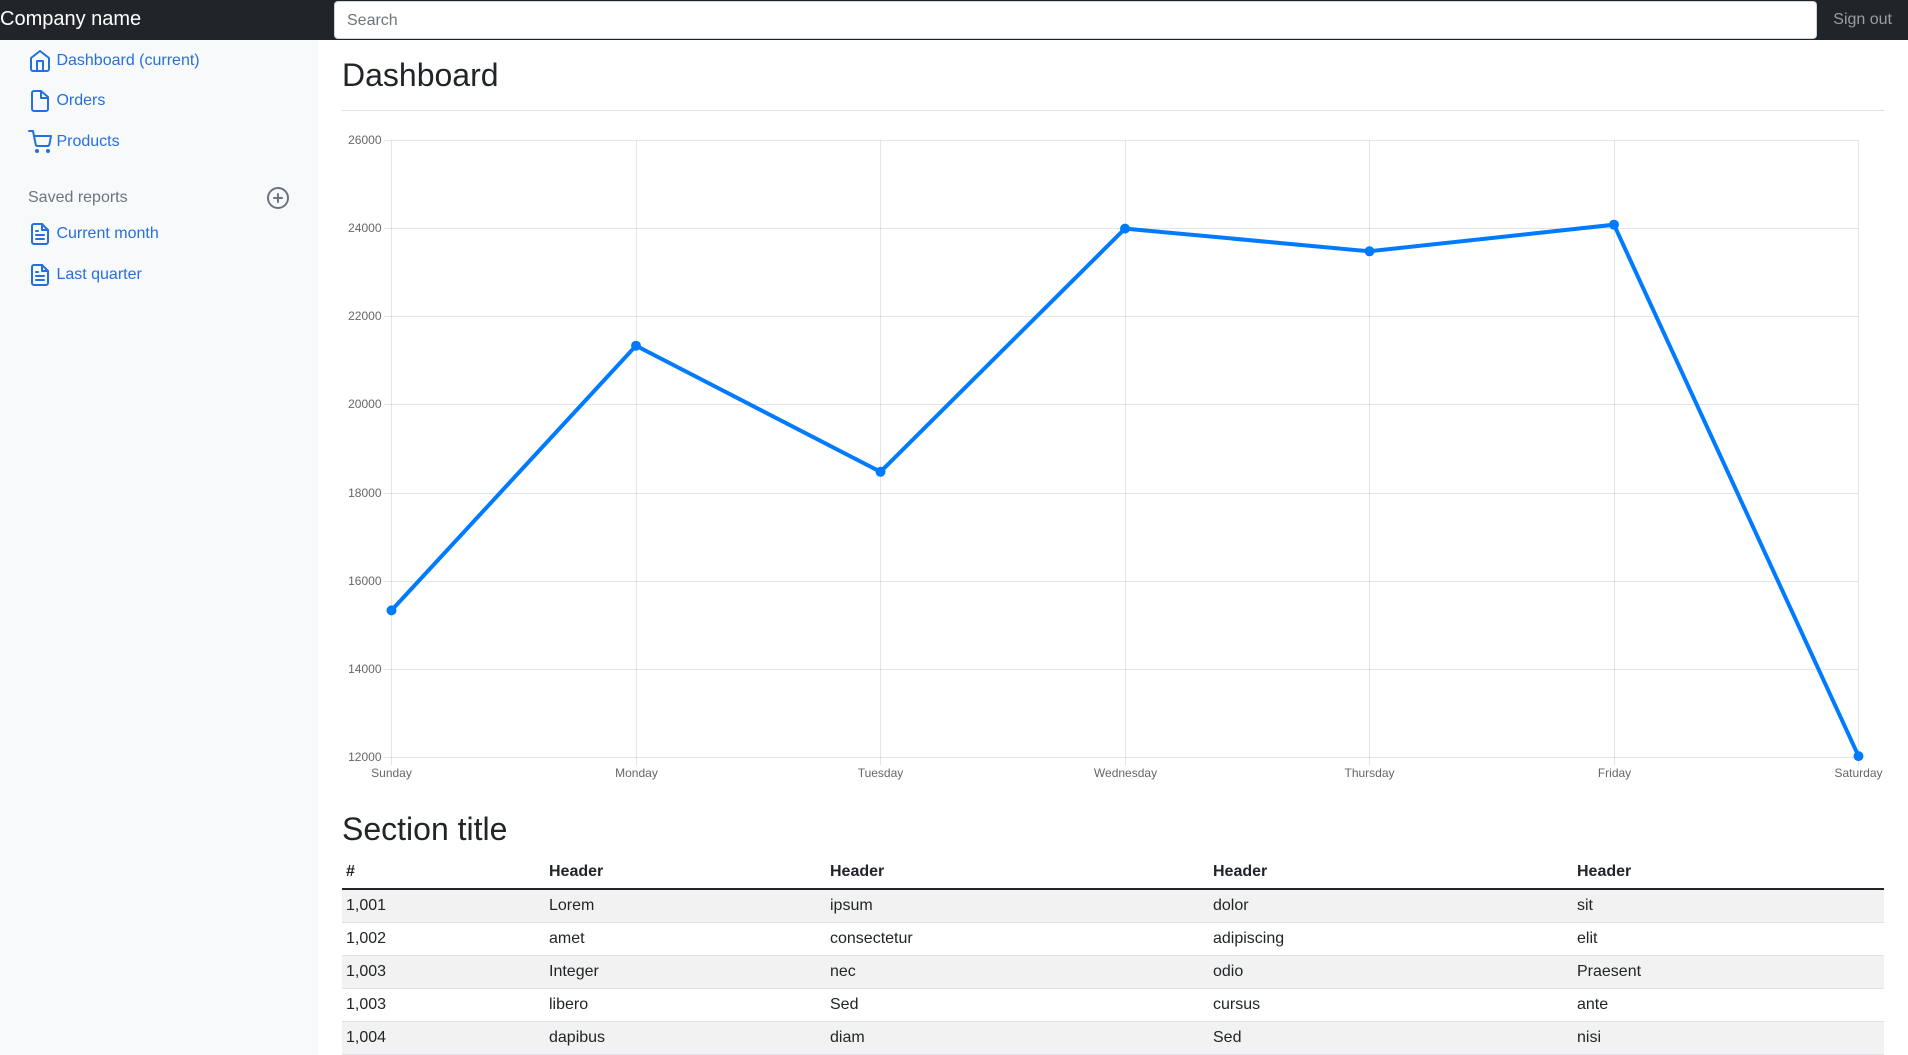 The width and height of the screenshot is (1908, 1055). I want to click on svg-text: 20000, so click(365, 404).